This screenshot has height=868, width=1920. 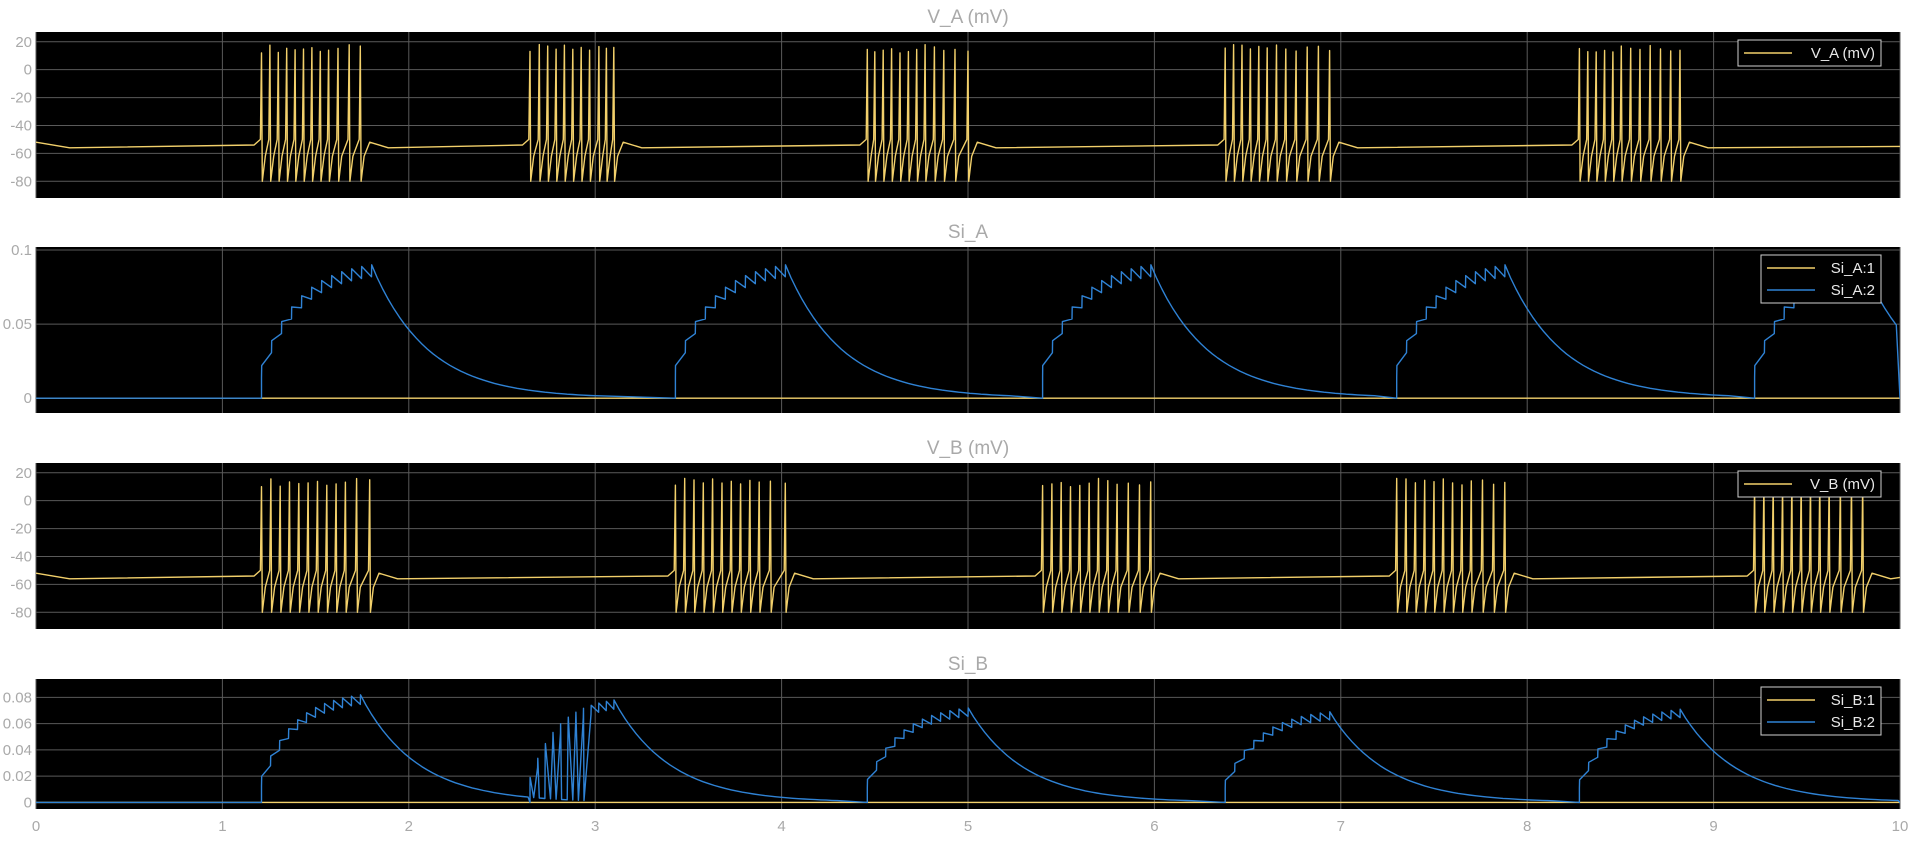 I want to click on x-tick-label: 0, so click(x=36, y=826).